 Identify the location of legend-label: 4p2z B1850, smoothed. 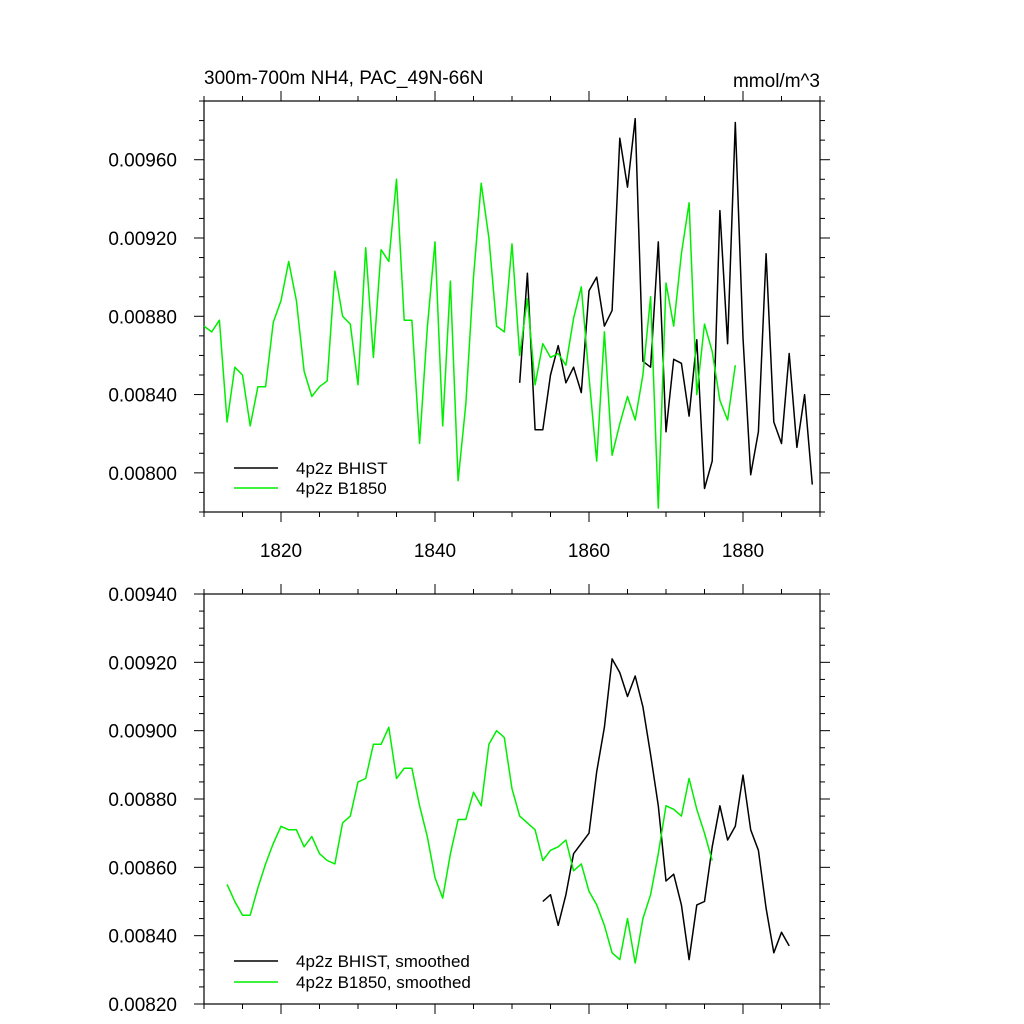
(383, 982).